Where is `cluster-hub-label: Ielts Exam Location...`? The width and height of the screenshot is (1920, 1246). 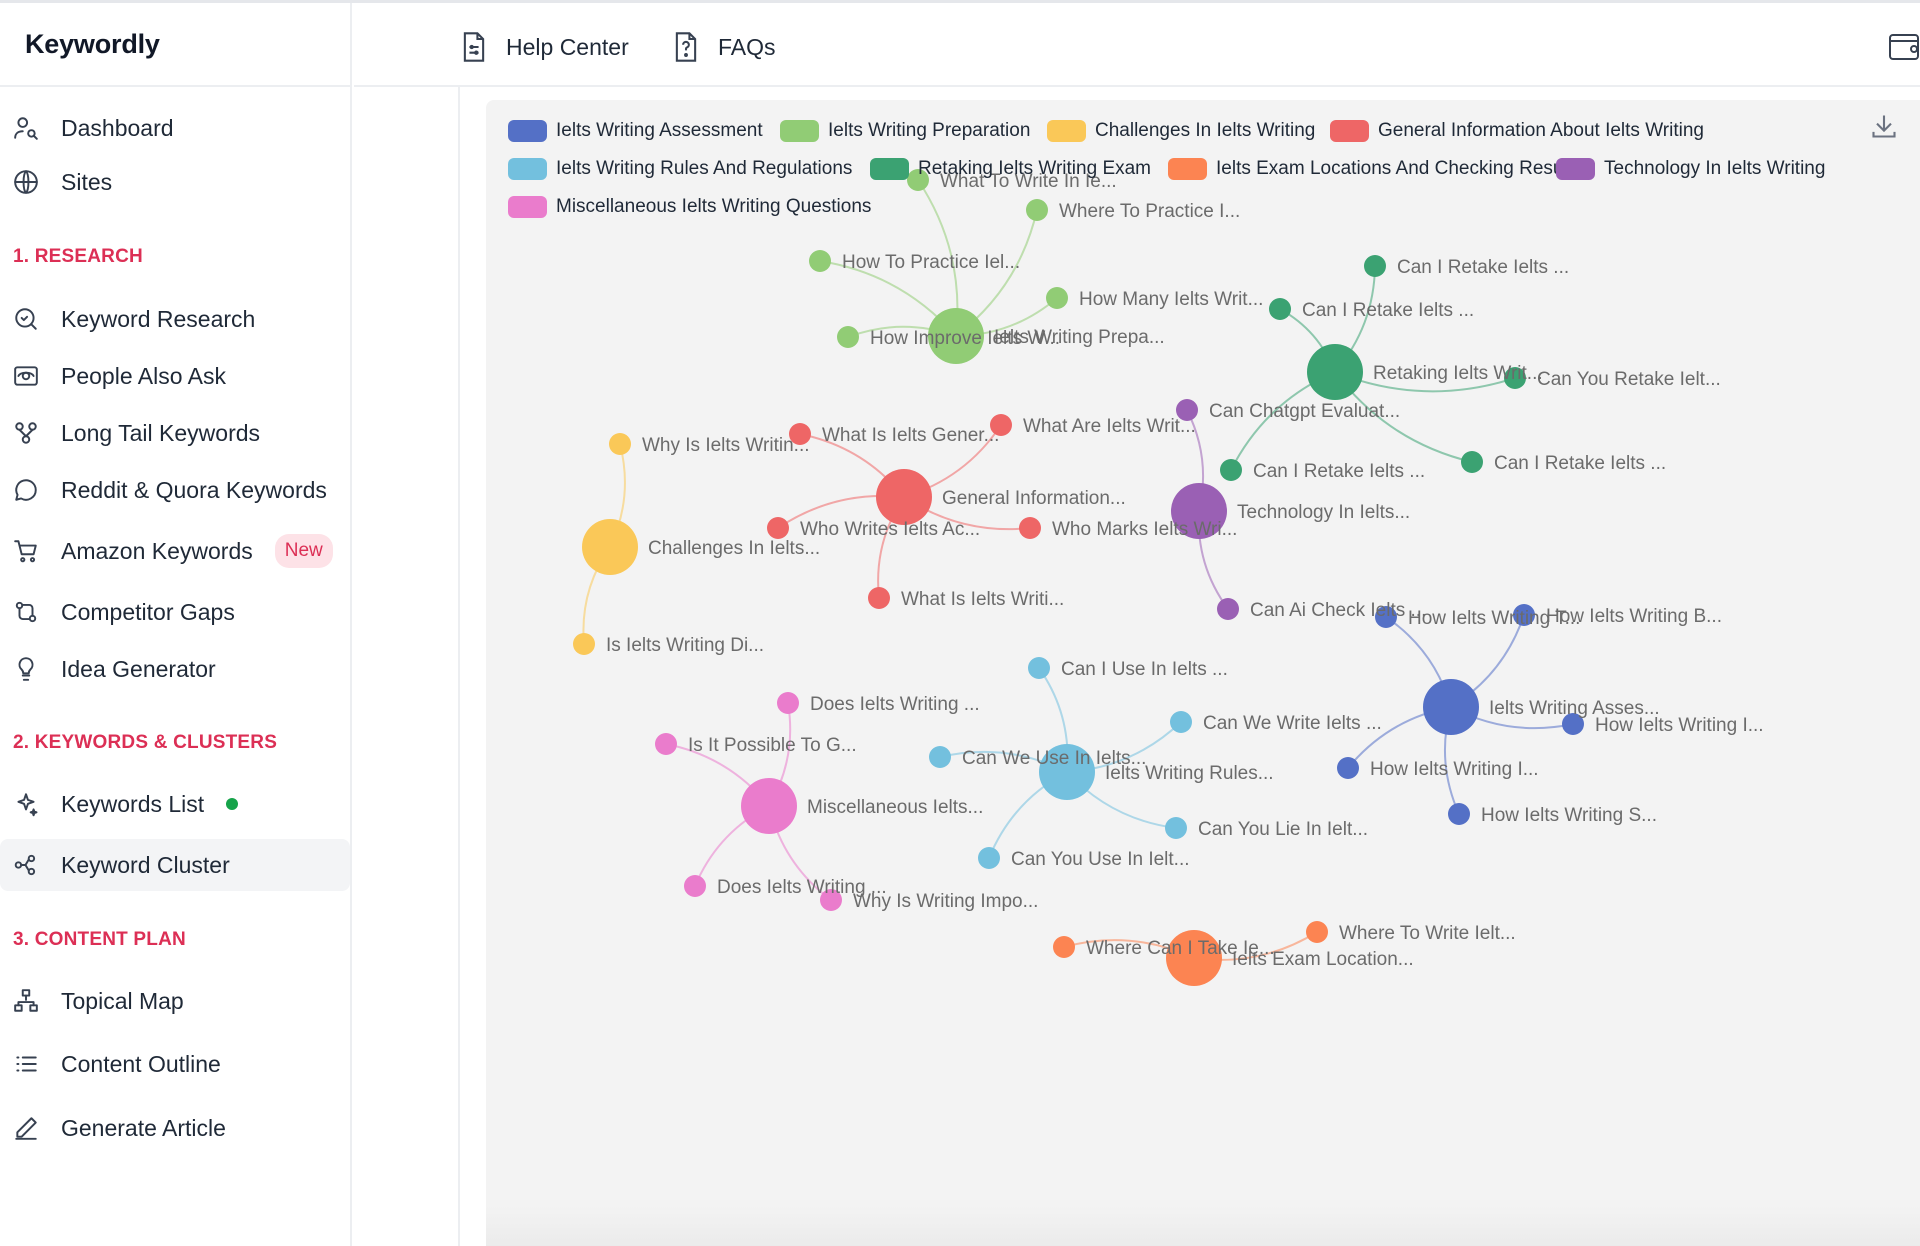 cluster-hub-label: Ielts Exam Location... is located at coordinates (1323, 959).